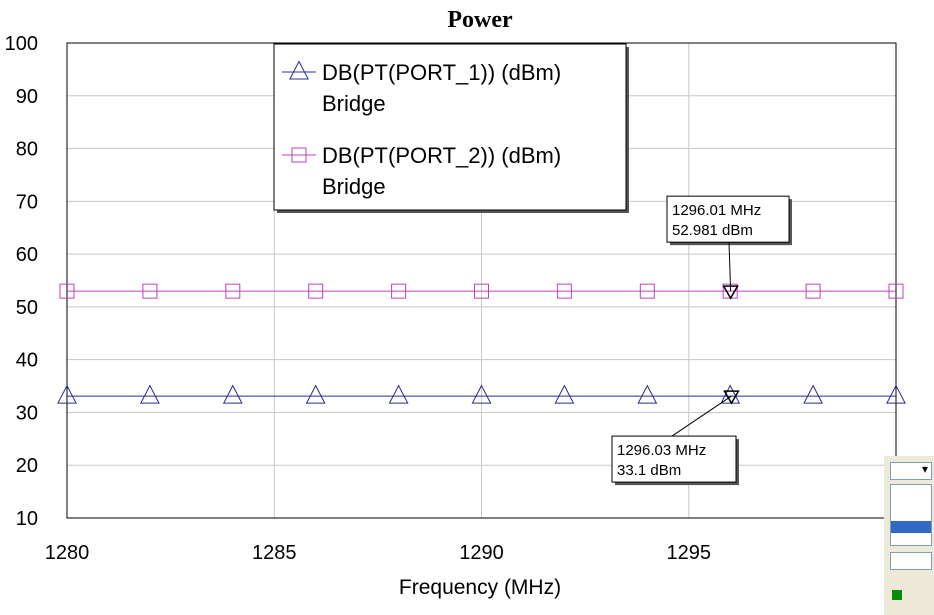  What do you see at coordinates (27, 308) in the screenshot?
I see `y-tick-label: 50` at bounding box center [27, 308].